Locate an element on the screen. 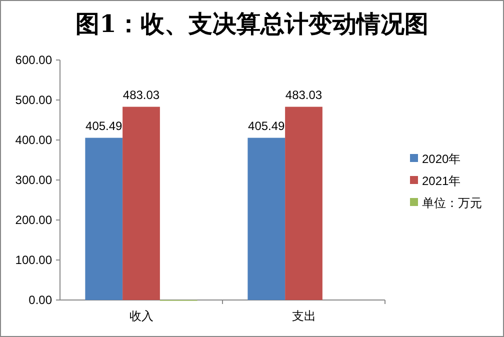  x-tick-label: 收入 is located at coordinates (141, 316).